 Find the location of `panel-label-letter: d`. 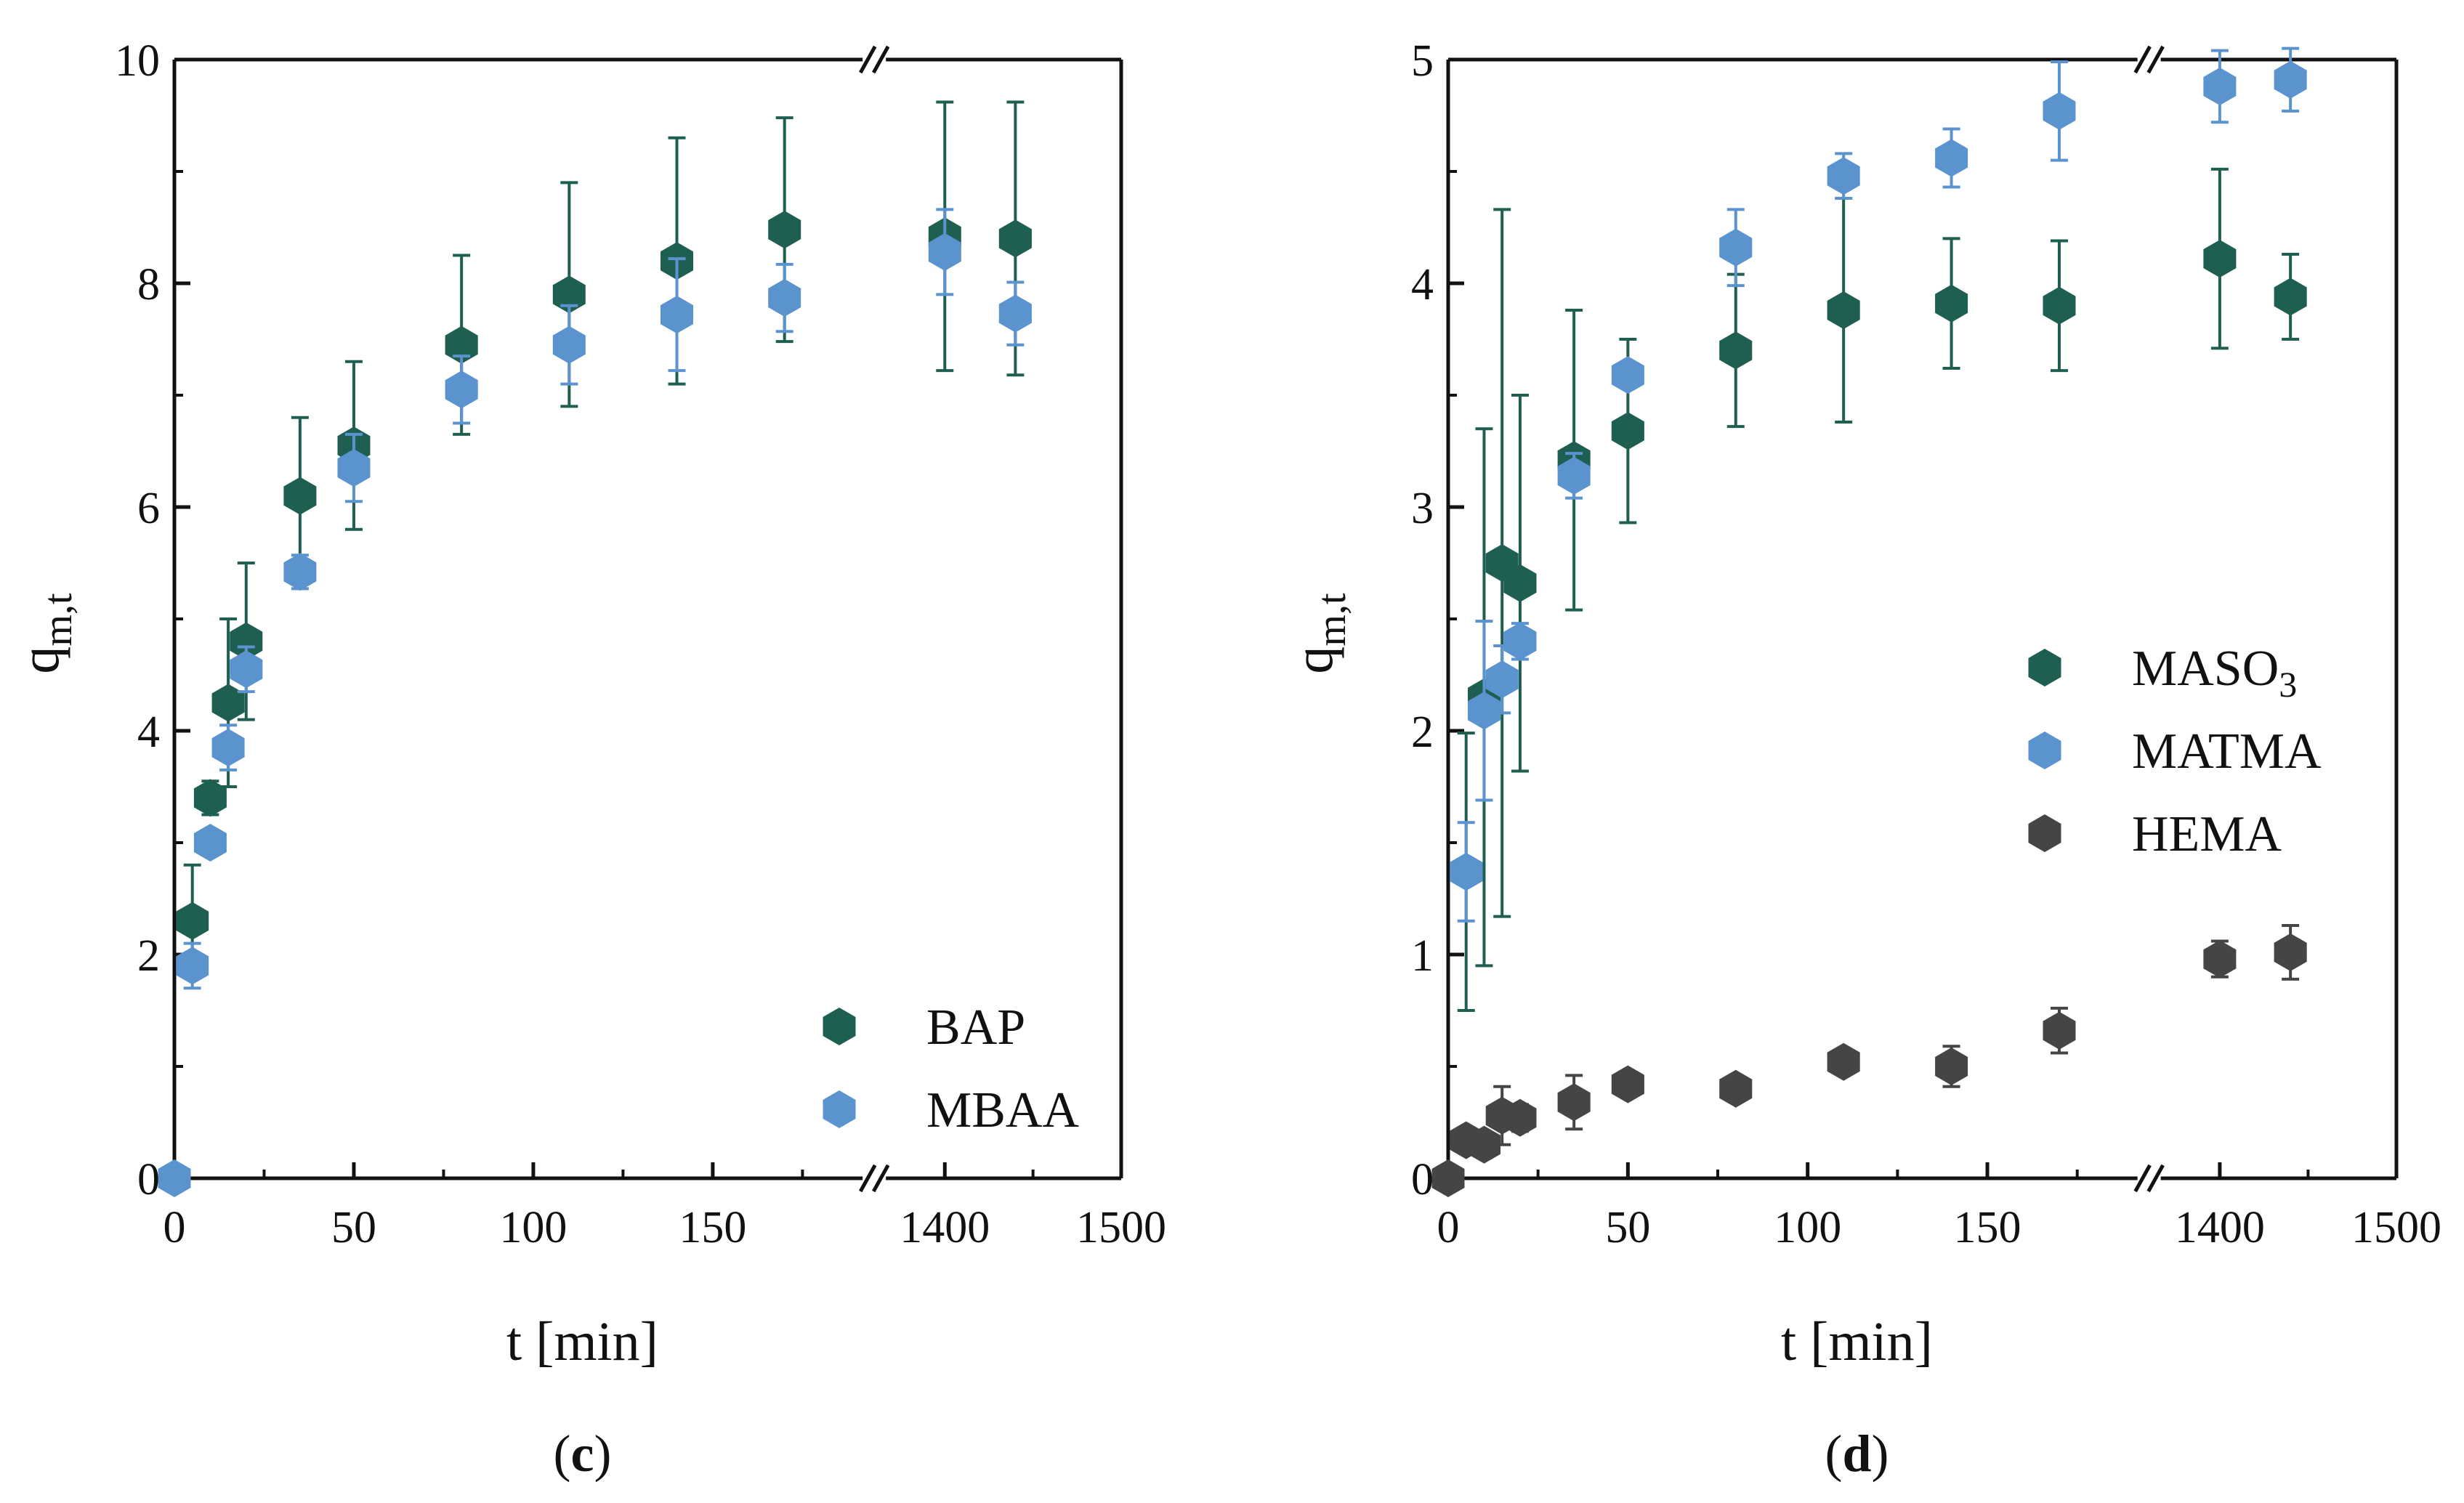

panel-label-letter: d is located at coordinates (1856, 1454).